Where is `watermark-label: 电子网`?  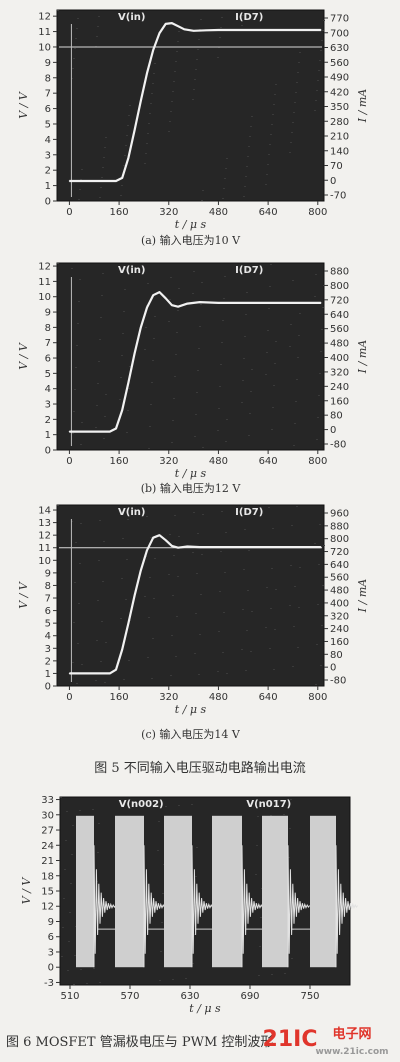 watermark-label: 电子网 is located at coordinates (351, 1034).